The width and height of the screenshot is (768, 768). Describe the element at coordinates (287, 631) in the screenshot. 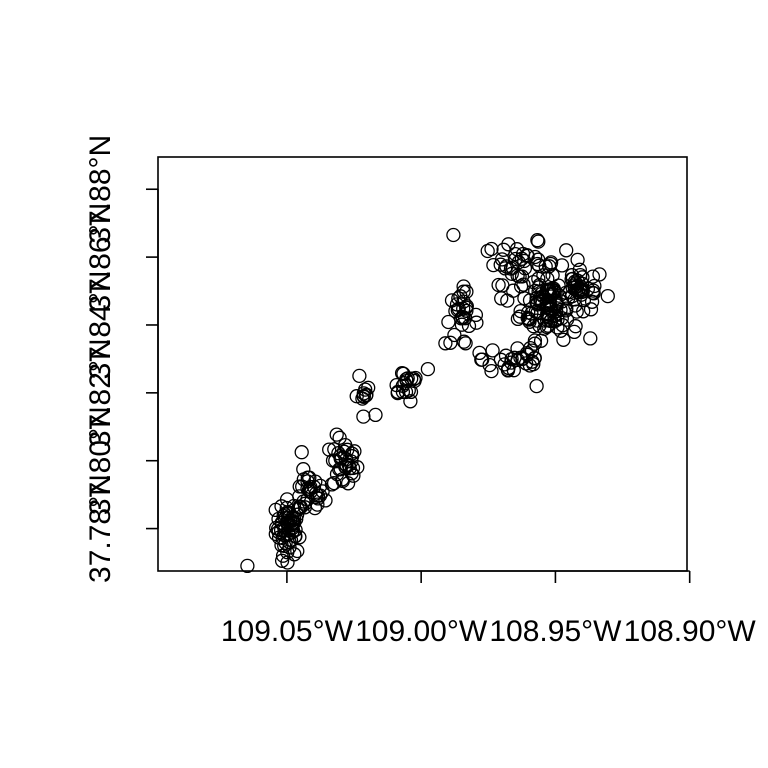

I see `x-tick-label: 109.05°W` at that location.